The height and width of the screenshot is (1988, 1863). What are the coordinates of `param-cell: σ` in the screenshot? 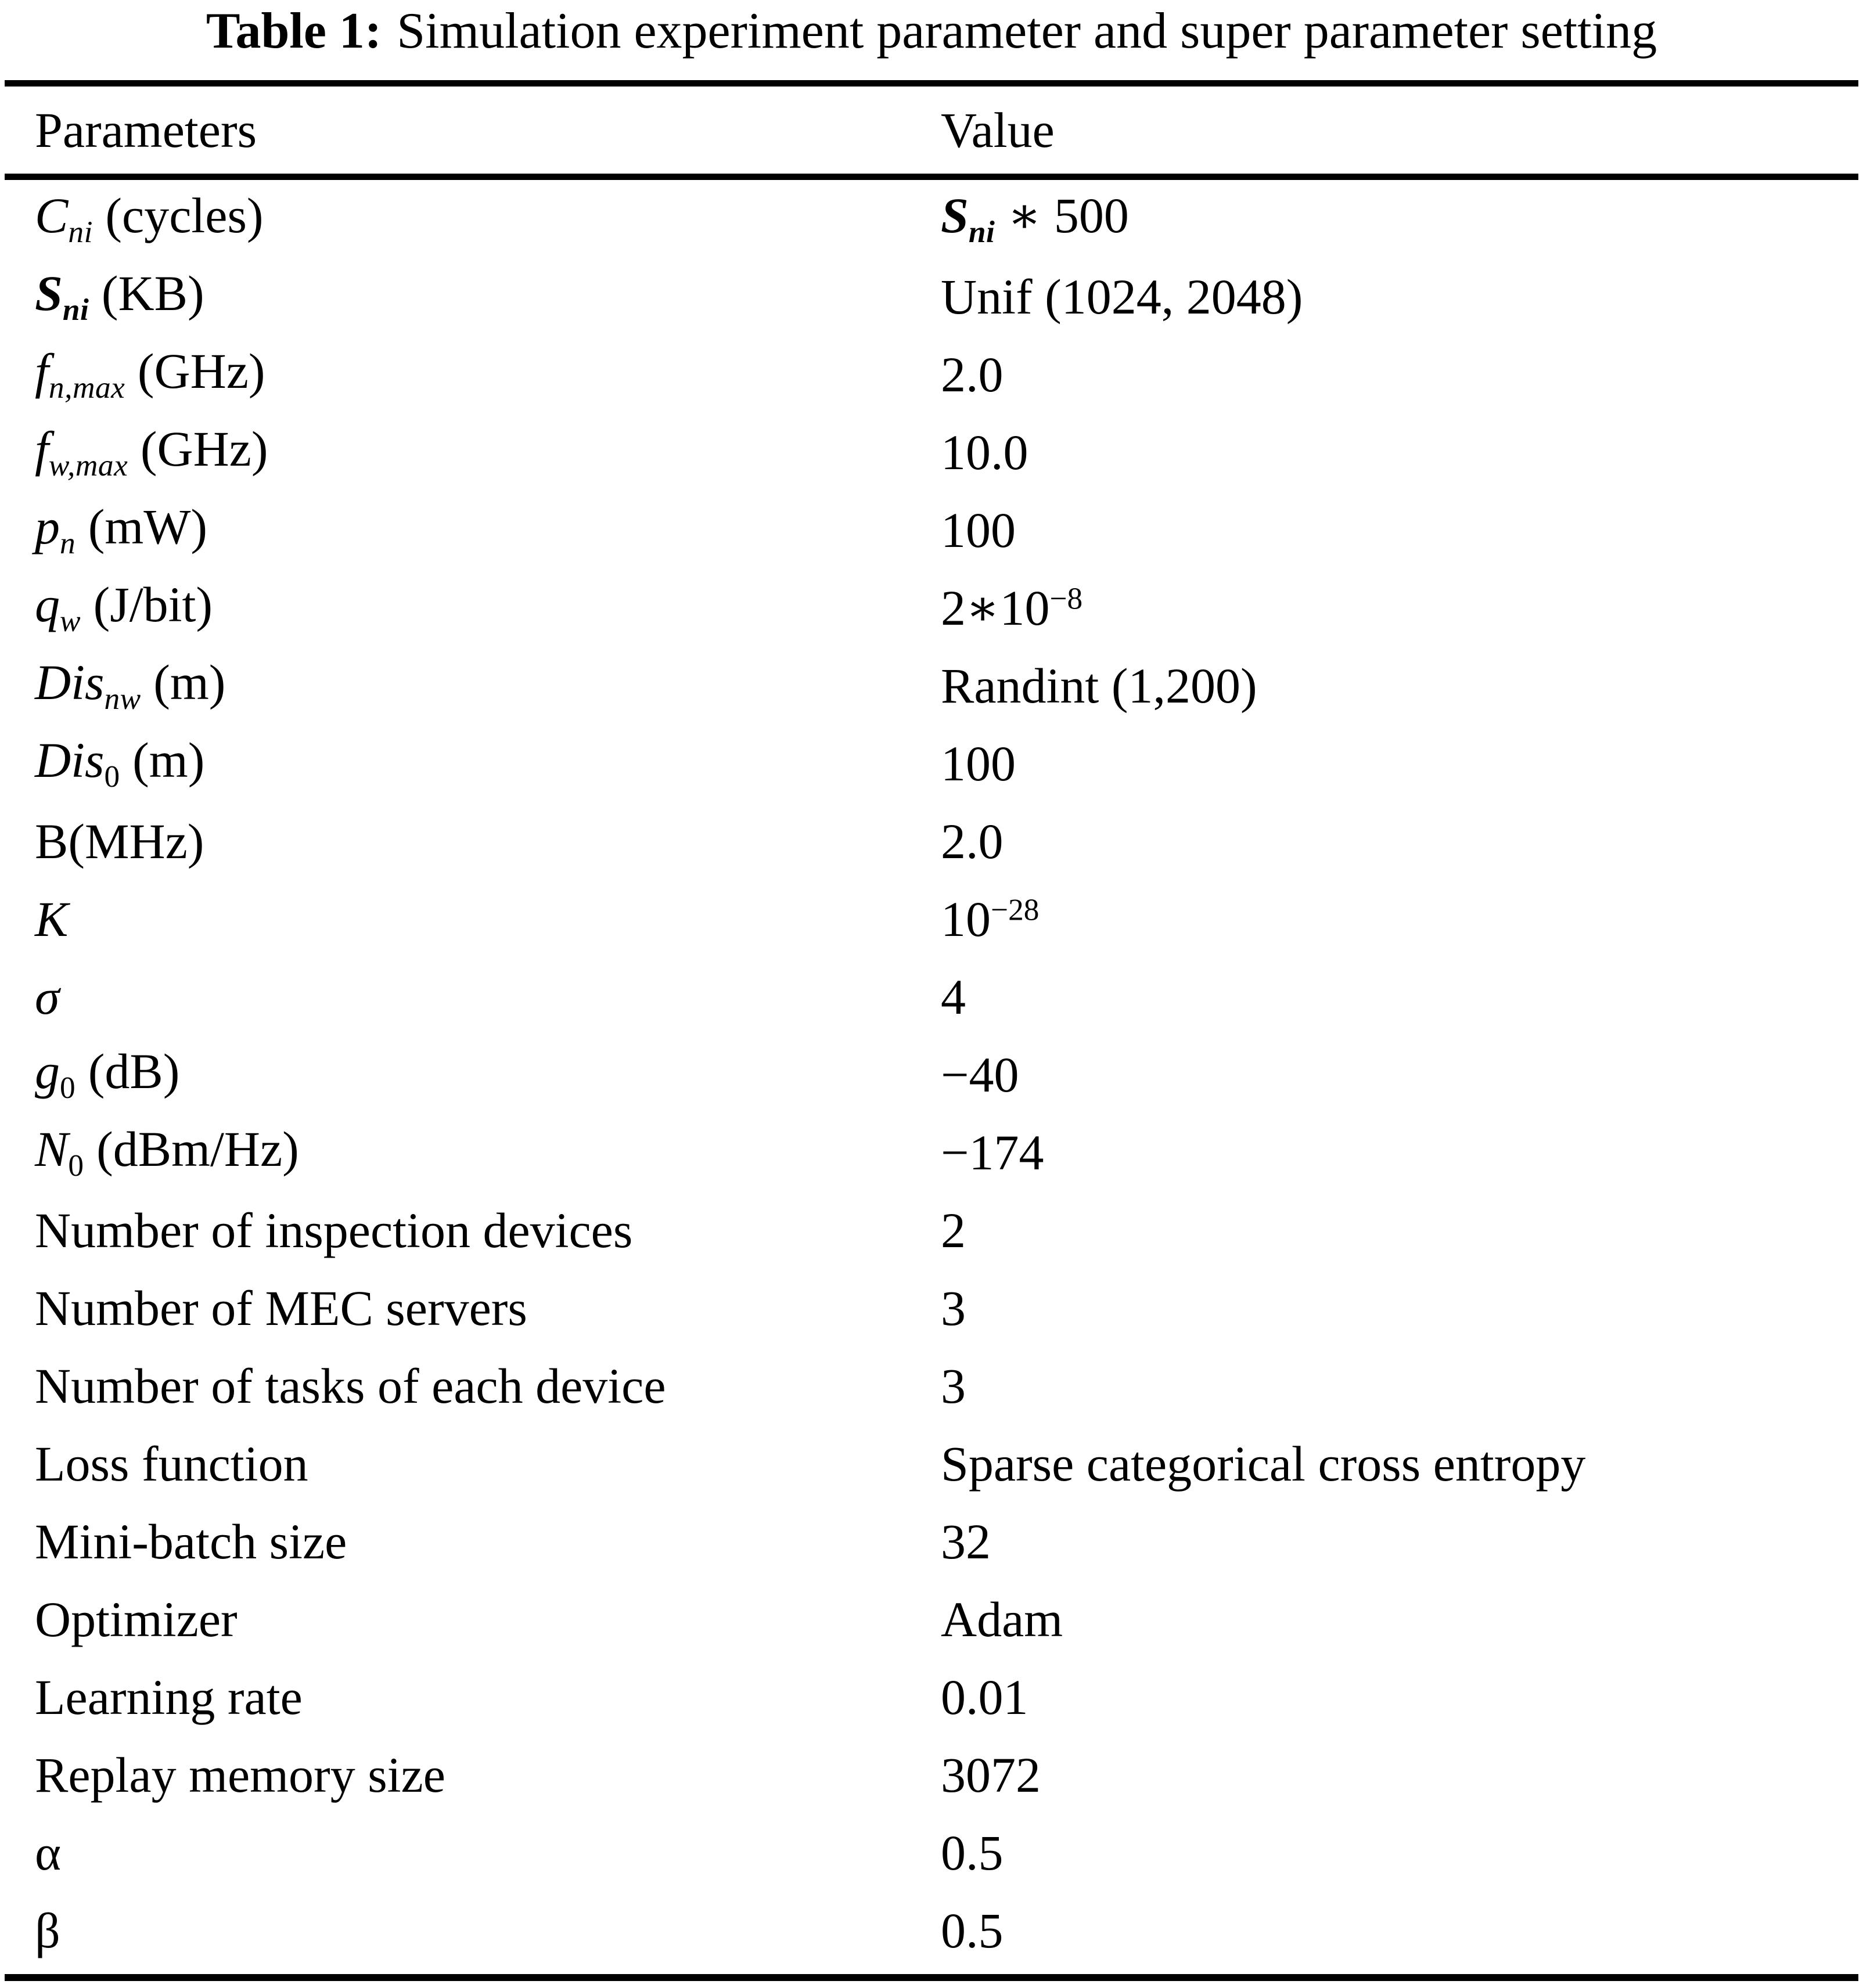 It's located at (471, 997).